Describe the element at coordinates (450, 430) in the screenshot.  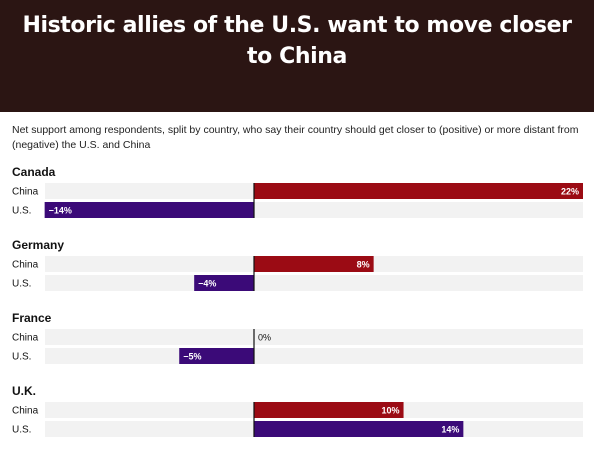
I see `value-label-uk-us: 14%` at that location.